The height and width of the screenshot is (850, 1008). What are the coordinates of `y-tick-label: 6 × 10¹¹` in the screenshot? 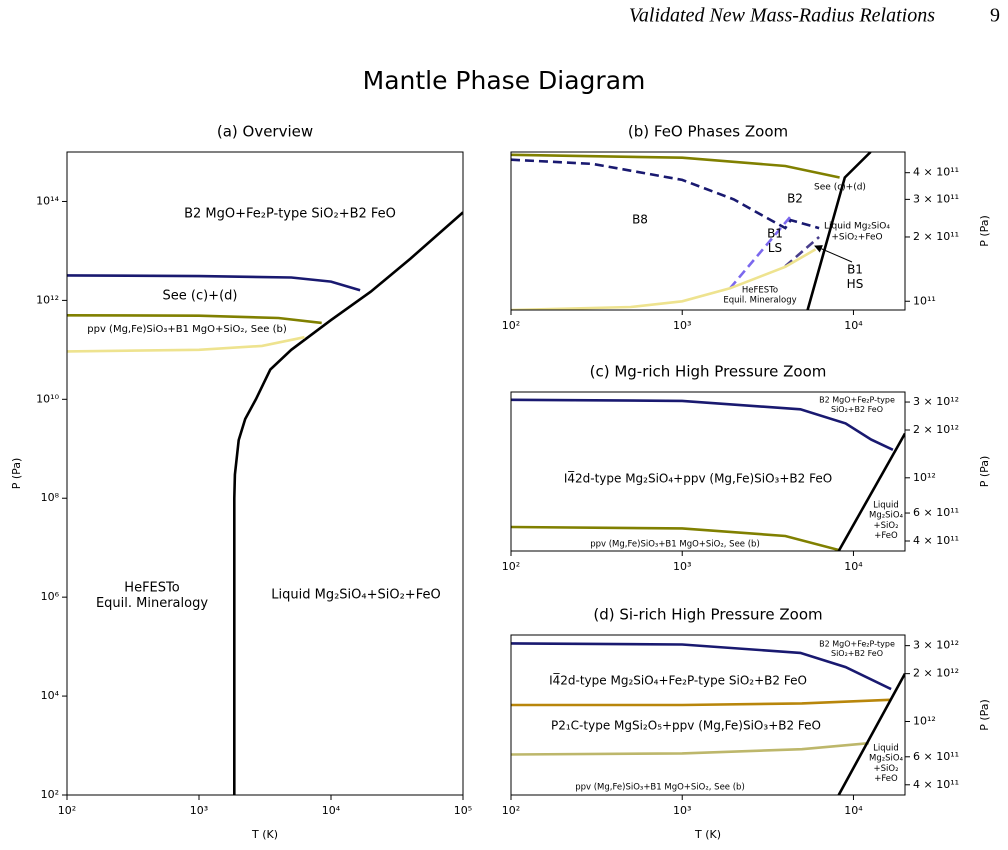 It's located at (936, 512).